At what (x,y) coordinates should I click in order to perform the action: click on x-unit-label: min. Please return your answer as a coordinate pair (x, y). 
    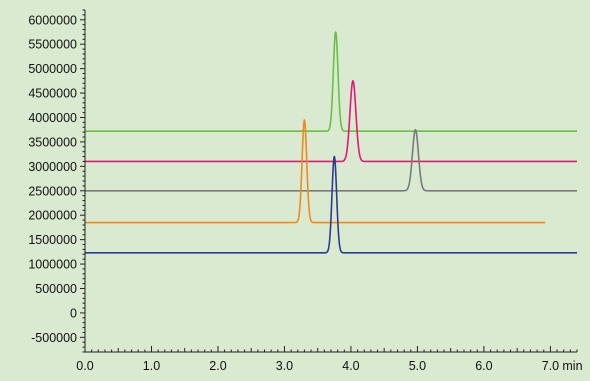
    Looking at the image, I should click on (572, 366).